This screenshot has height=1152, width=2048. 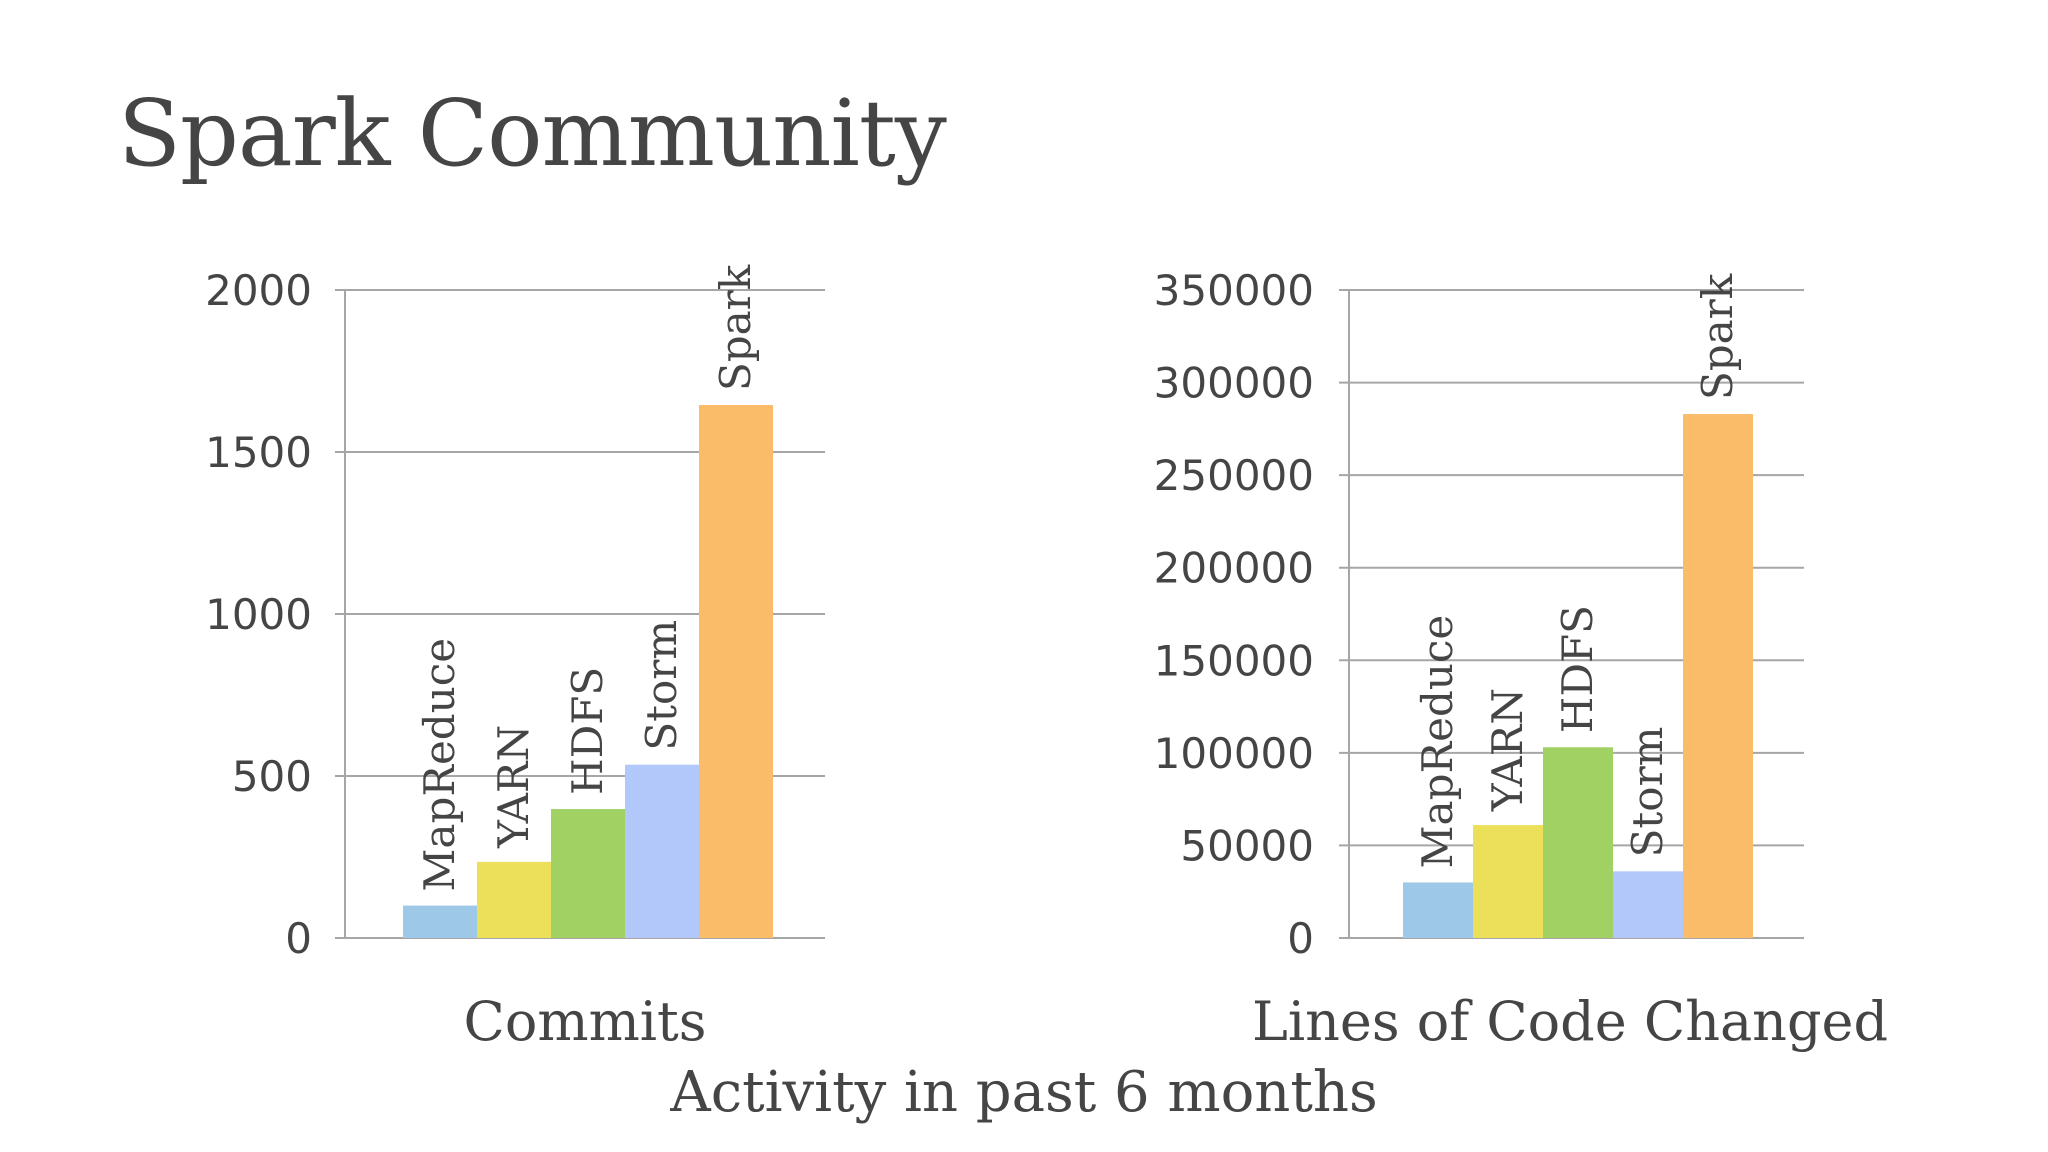 I want to click on slide-title: Spark Community, so click(x=532, y=133).